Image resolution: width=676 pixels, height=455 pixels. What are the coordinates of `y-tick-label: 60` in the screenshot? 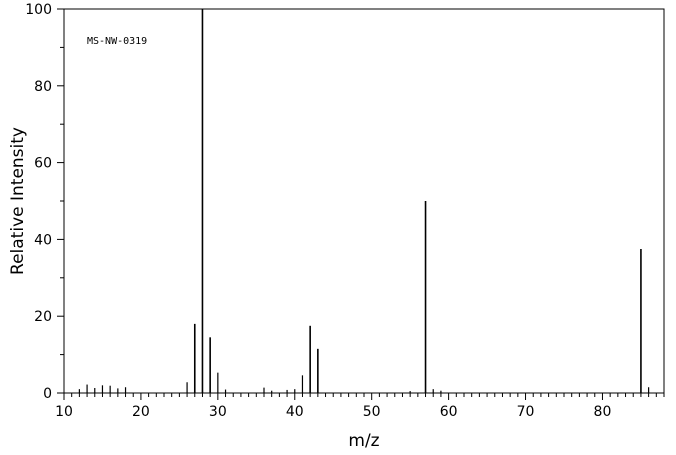 It's located at (43, 164).